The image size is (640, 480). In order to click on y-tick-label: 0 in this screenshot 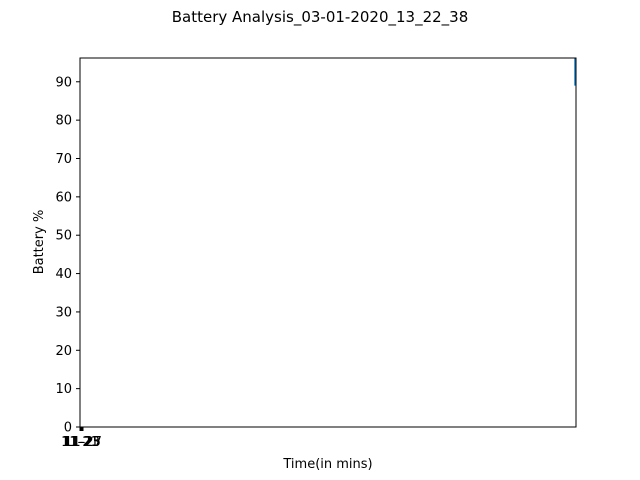, I will do `click(68, 428)`.